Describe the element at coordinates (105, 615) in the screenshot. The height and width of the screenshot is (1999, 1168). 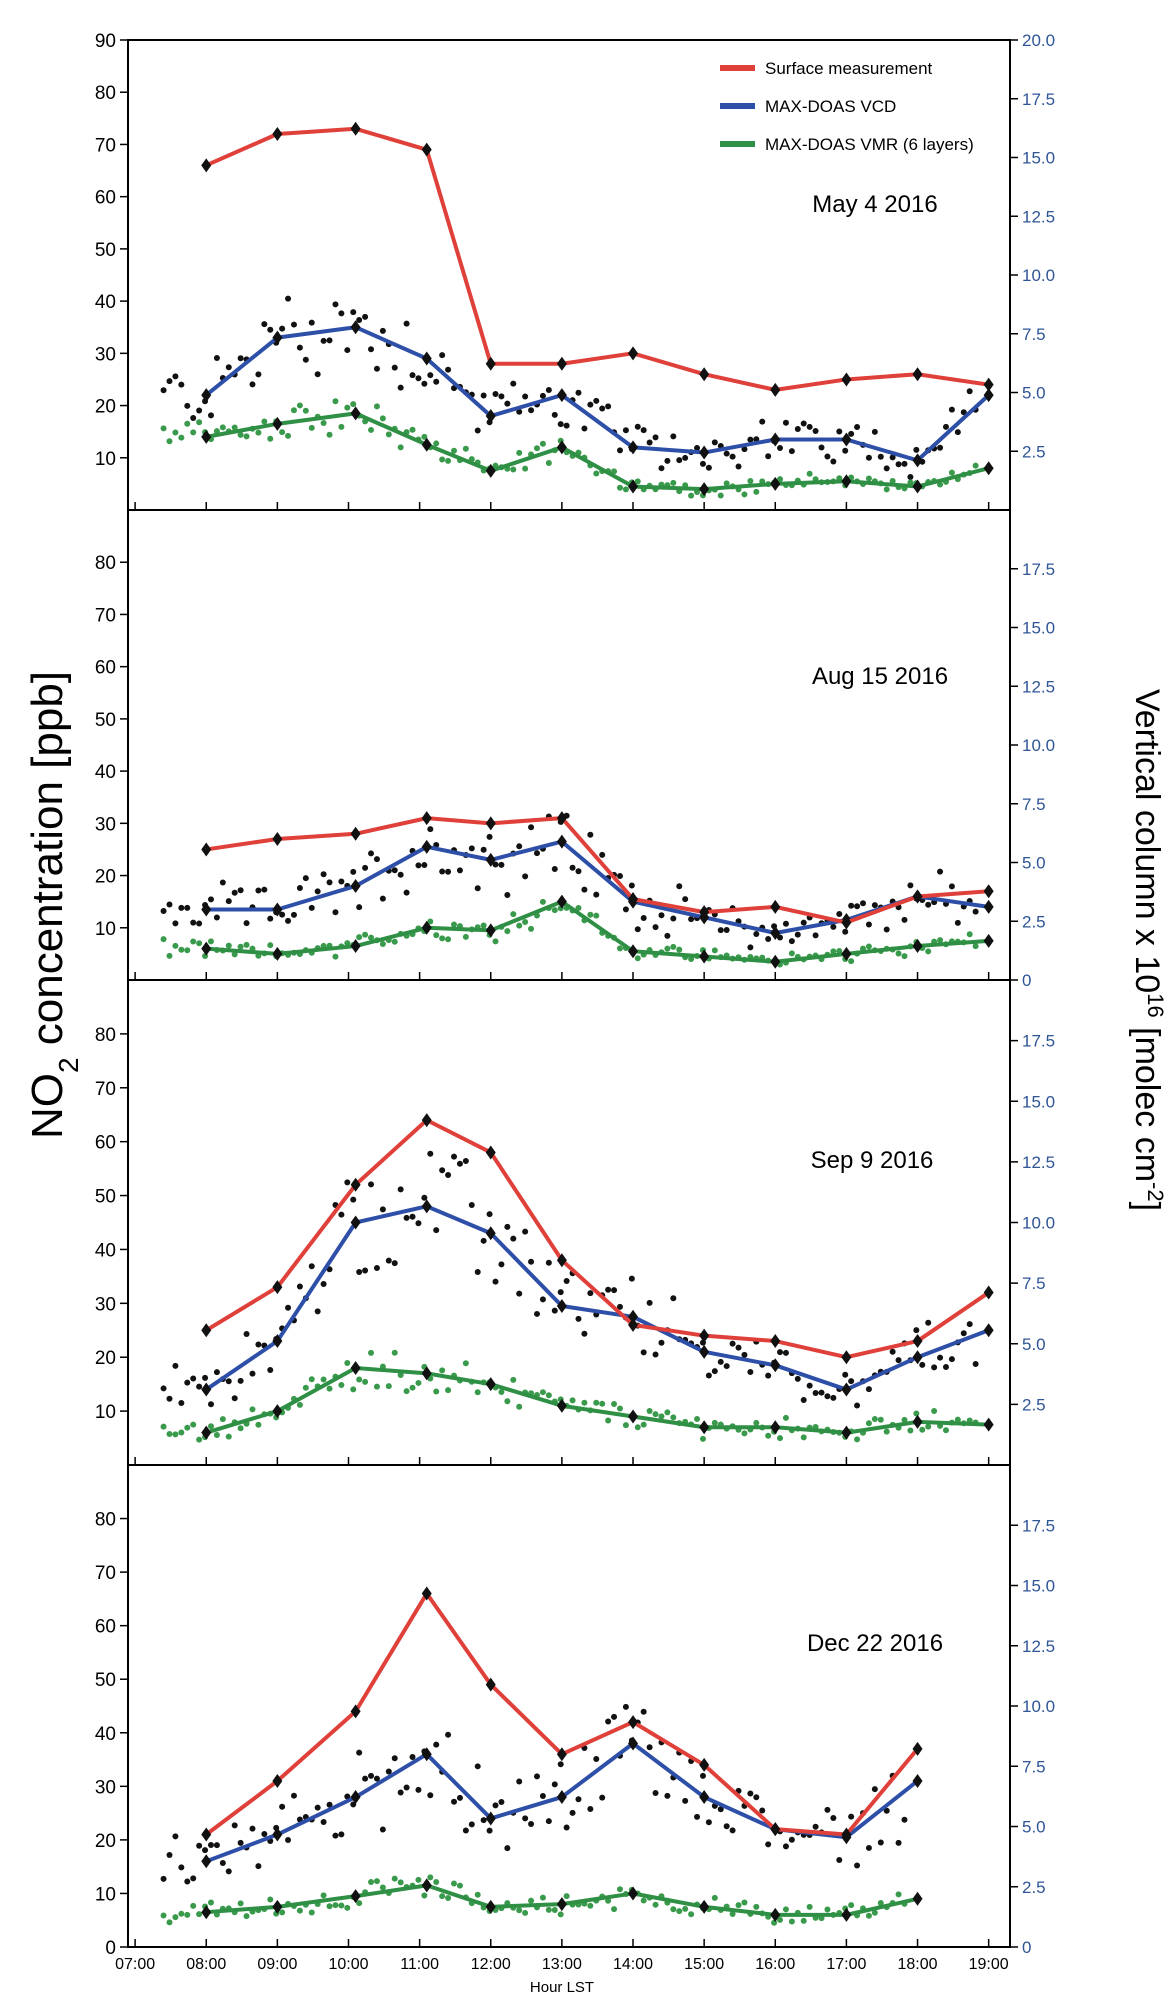
I see `left-tick-label: 70` at that location.